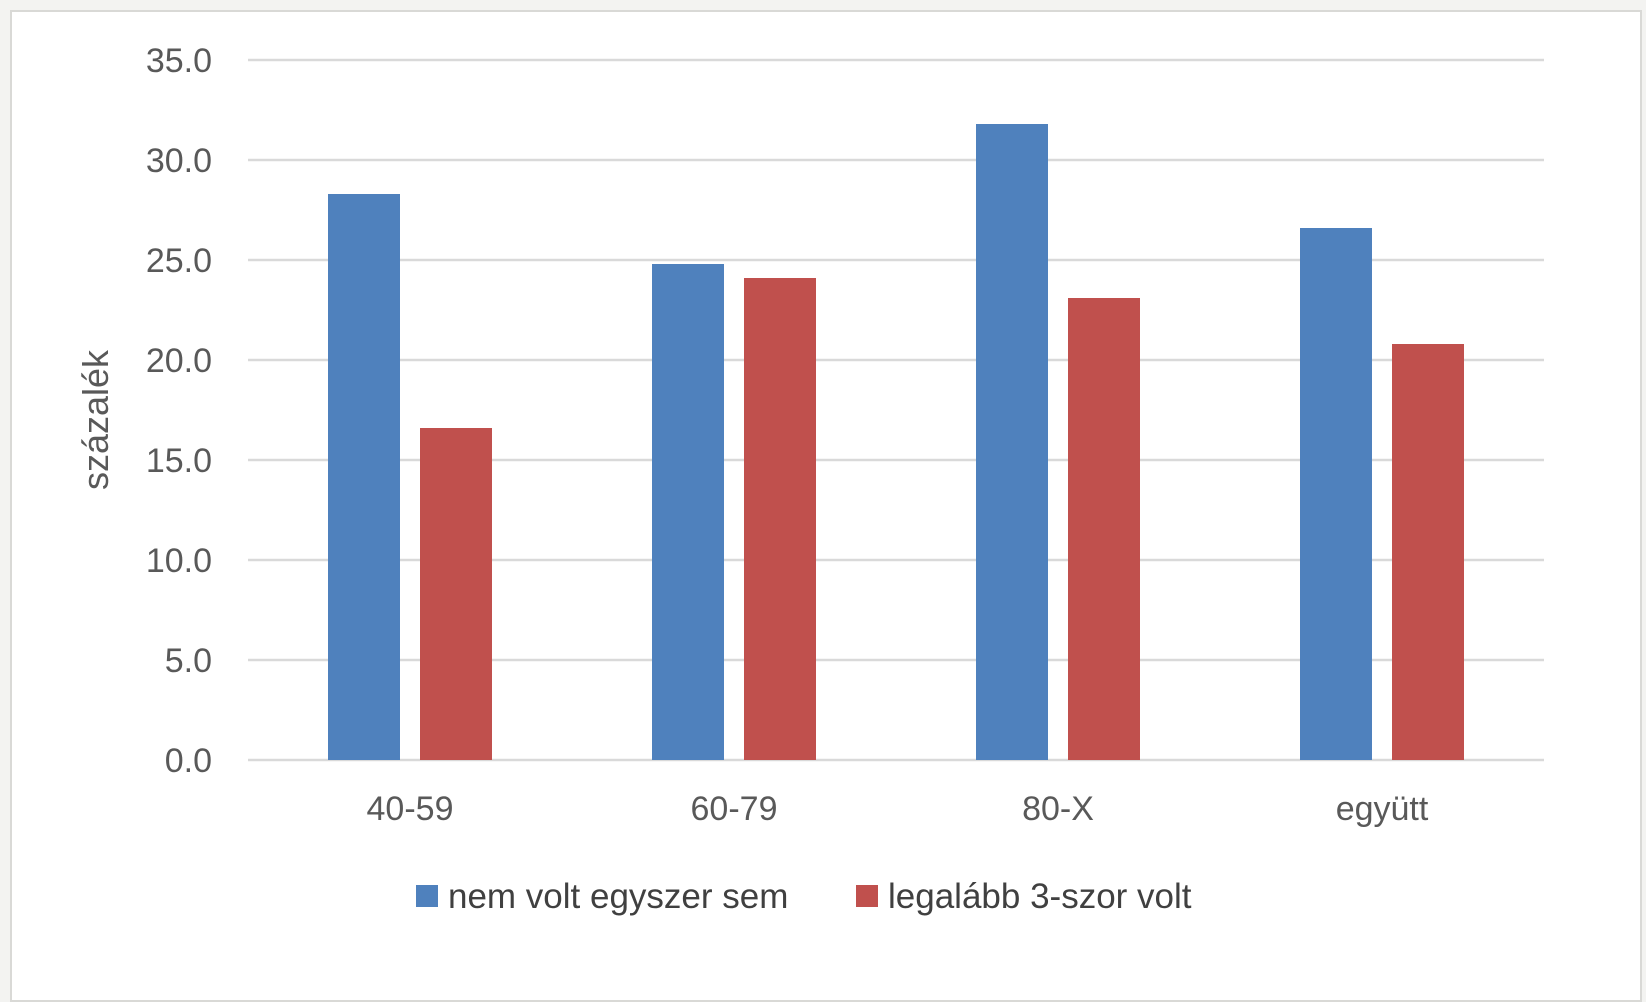 Image resolution: width=1646 pixels, height=1002 pixels. Describe the element at coordinates (898, 809) in the screenshot. I see `x-axis-ticks: 40-59 60-79 80-X együtt` at that location.